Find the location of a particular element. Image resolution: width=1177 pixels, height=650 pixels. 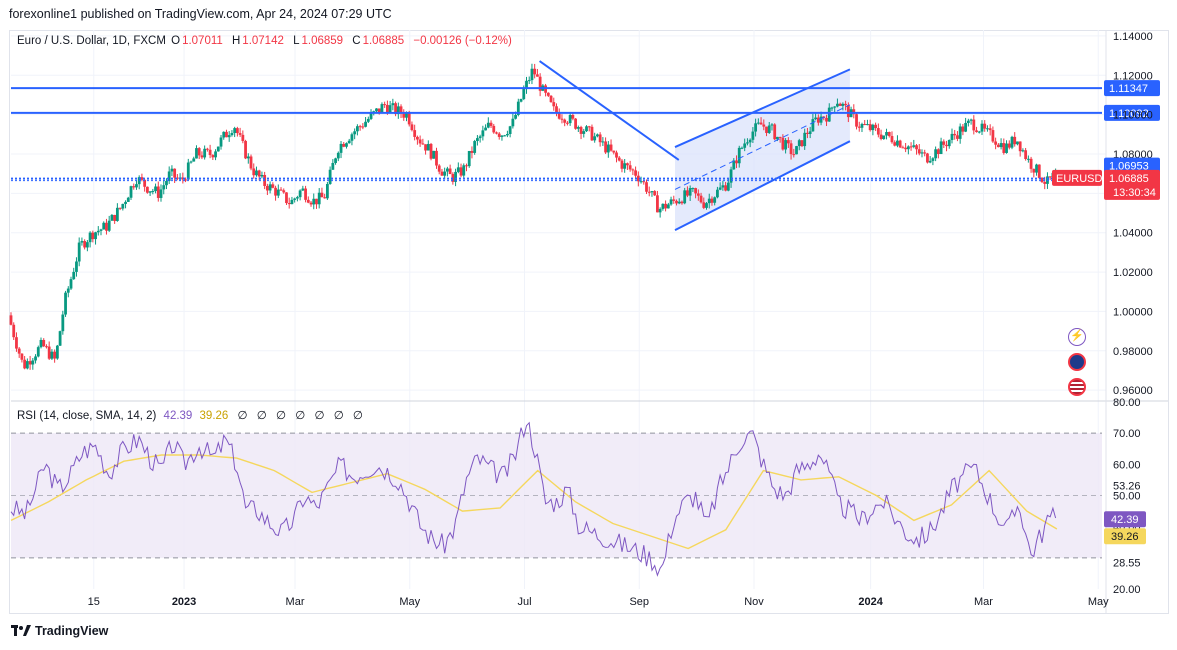

us-flag-icon is located at coordinates (1077, 387).